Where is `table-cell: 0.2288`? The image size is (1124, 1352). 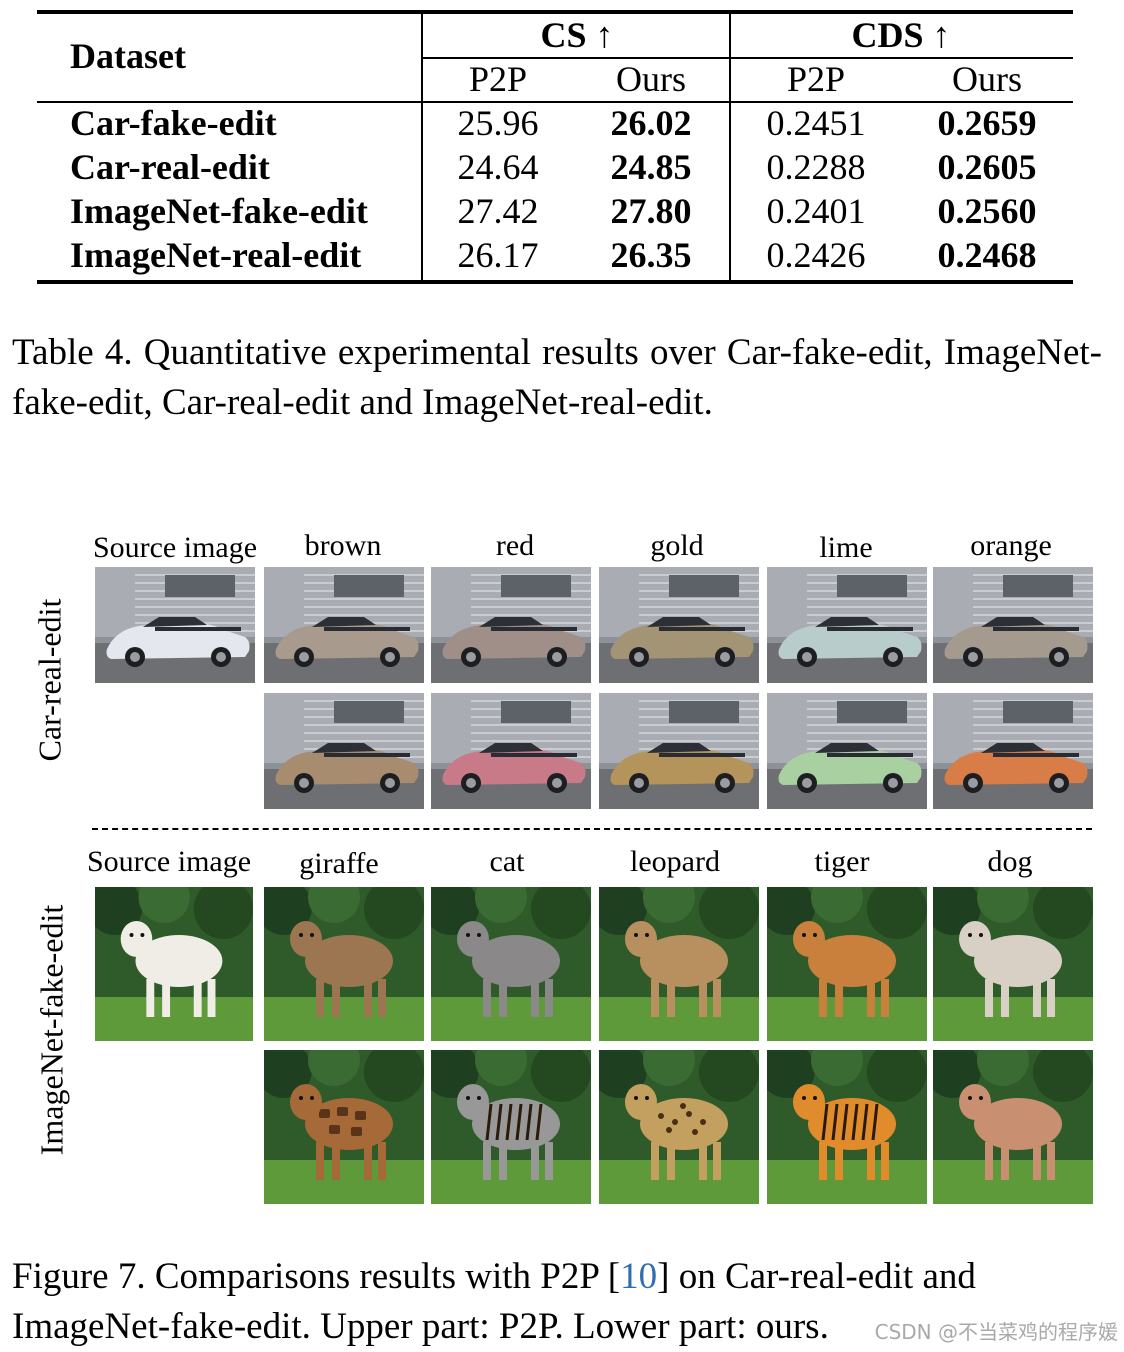
table-cell: 0.2288 is located at coordinates (816, 167).